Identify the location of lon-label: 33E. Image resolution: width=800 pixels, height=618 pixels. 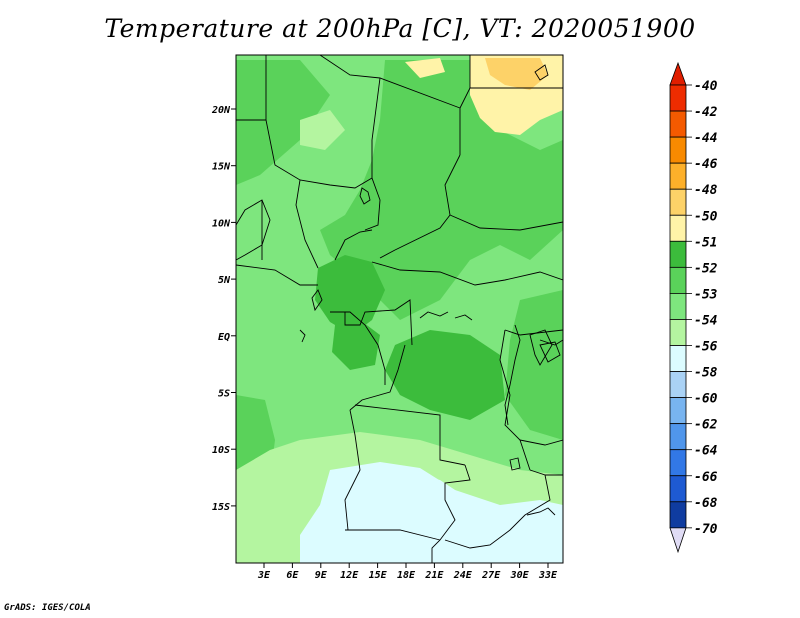
(548, 575).